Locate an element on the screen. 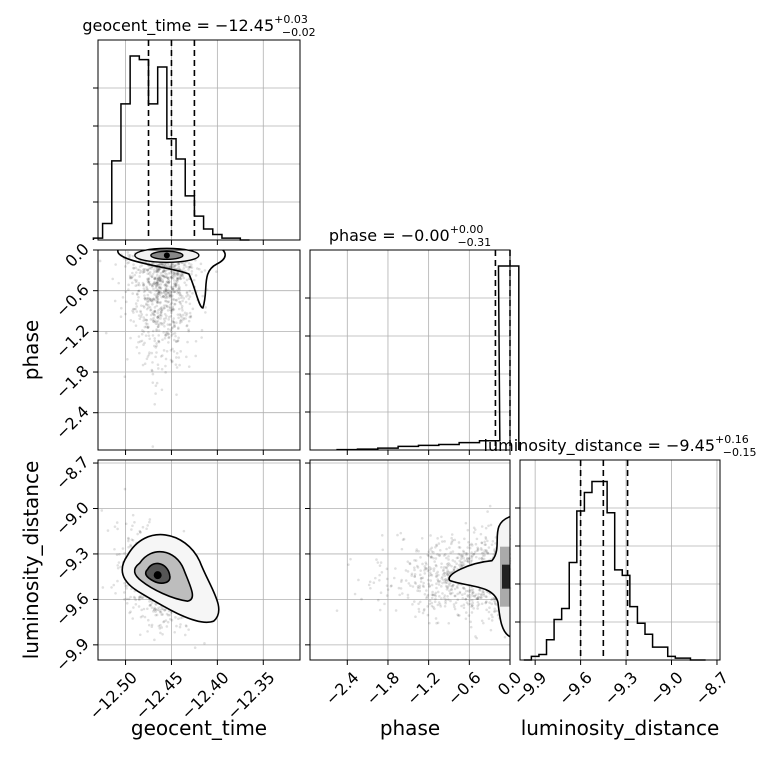 This screenshot has width=760, height=760. y-tick-label: −1.8 is located at coordinates (72, 381).